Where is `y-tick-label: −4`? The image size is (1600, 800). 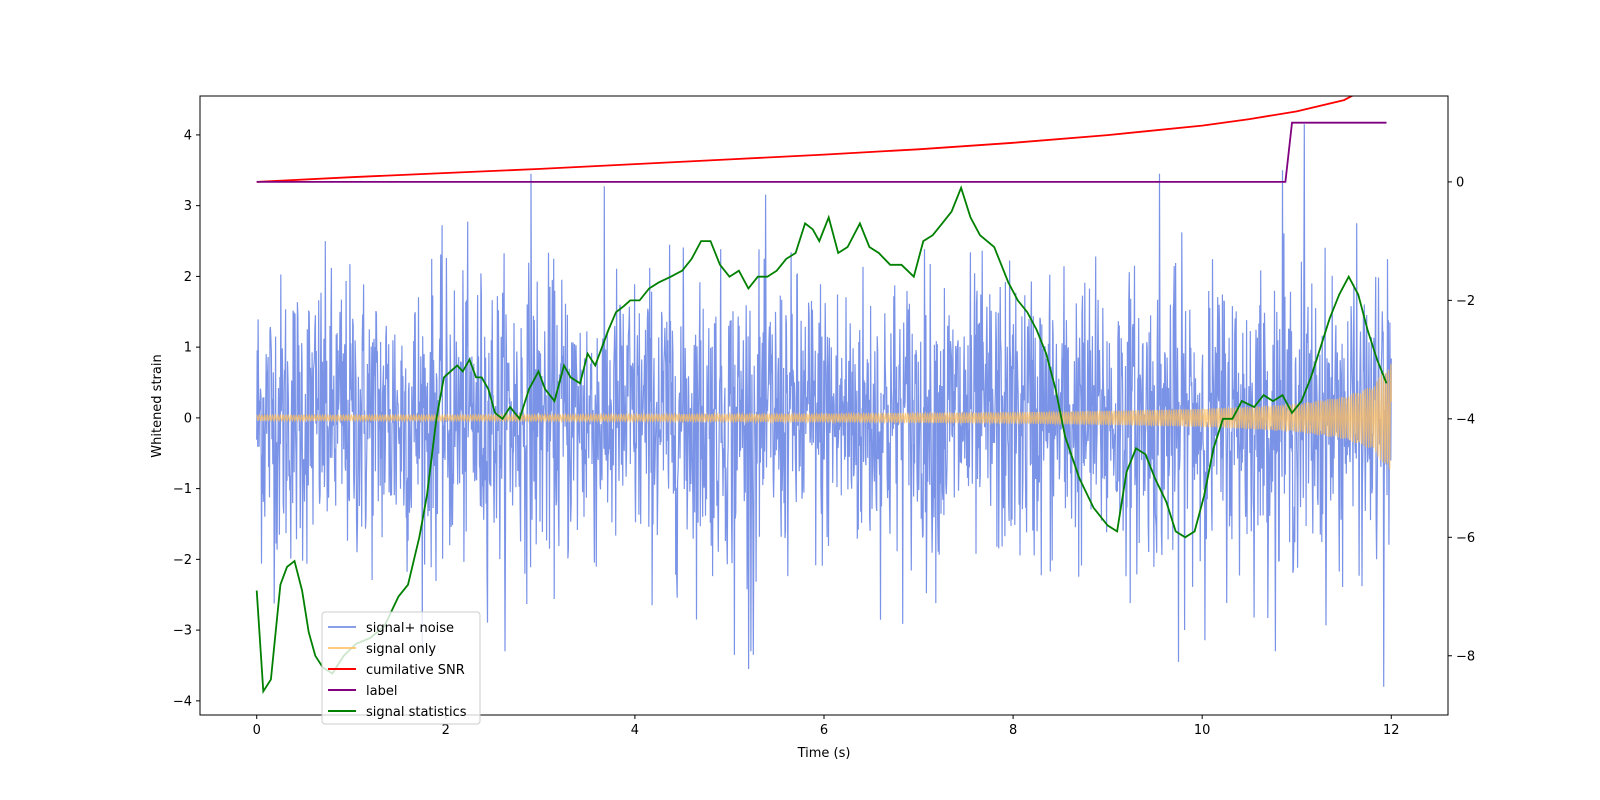
y-tick-label: −4 is located at coordinates (182, 701).